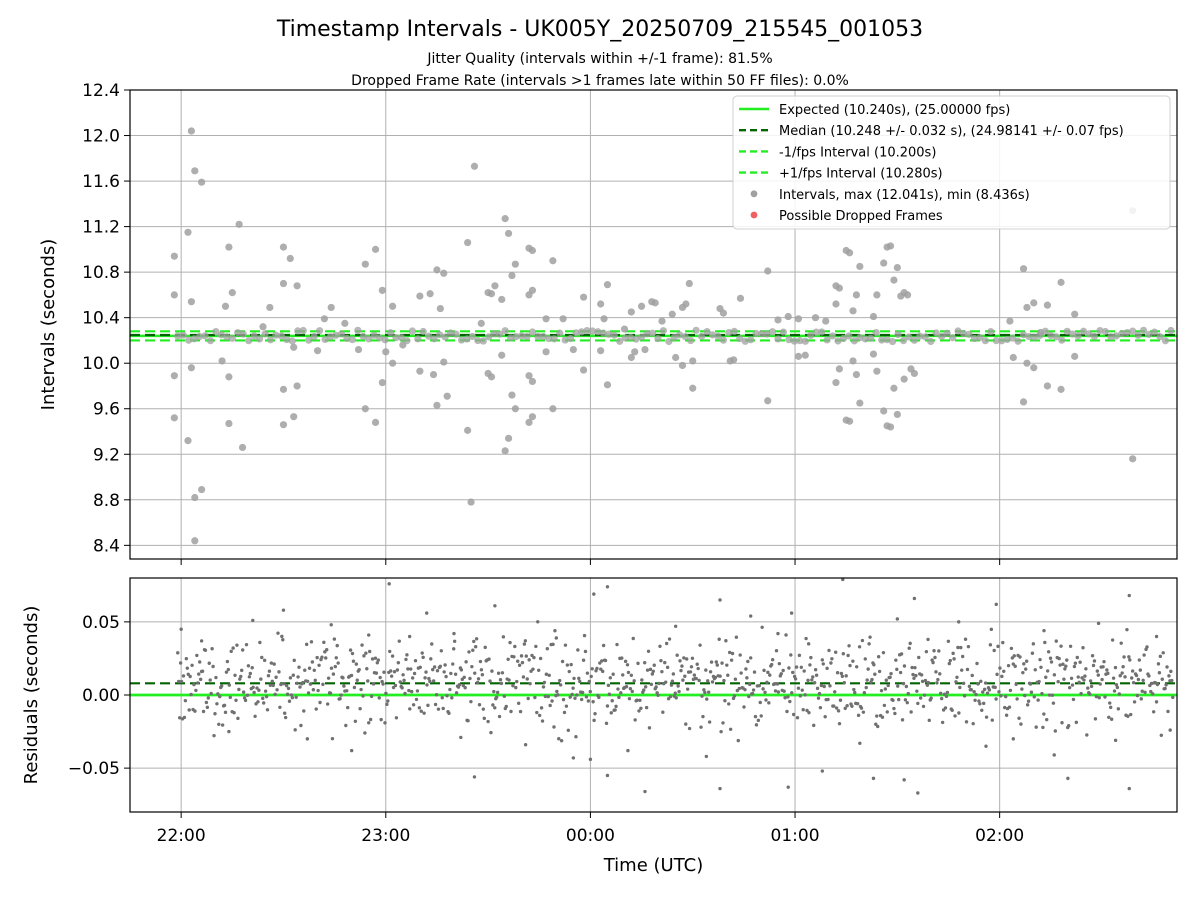 This screenshot has width=1200, height=900. What do you see at coordinates (590, 829) in the screenshot?
I see `bottom-x-ticks: 22:00 23:00 00:00 01:00 02:00` at bounding box center [590, 829].